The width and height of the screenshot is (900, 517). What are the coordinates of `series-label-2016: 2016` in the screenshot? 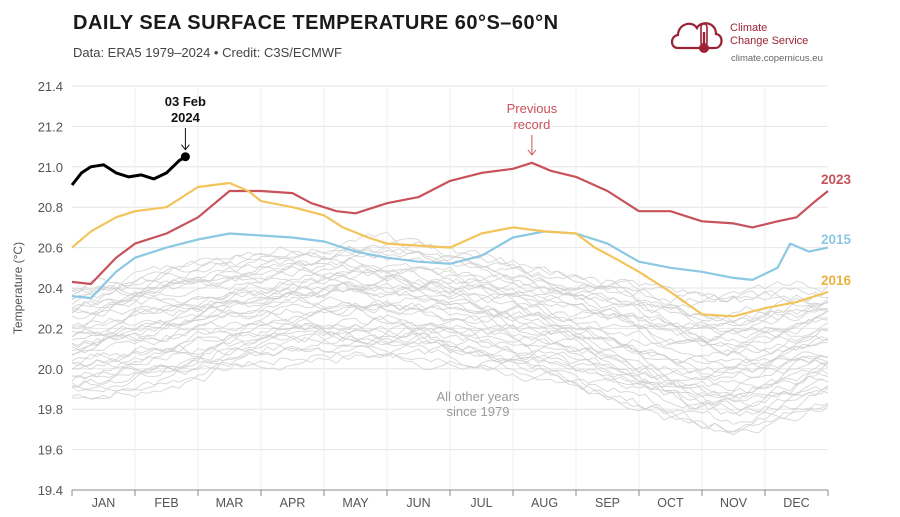 It's located at (836, 280).